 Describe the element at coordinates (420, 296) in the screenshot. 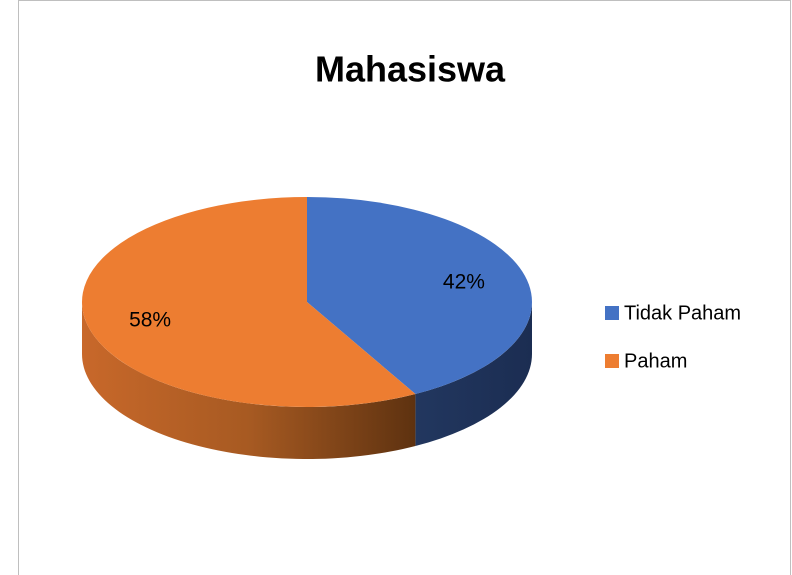

I see `pie-slice` at that location.